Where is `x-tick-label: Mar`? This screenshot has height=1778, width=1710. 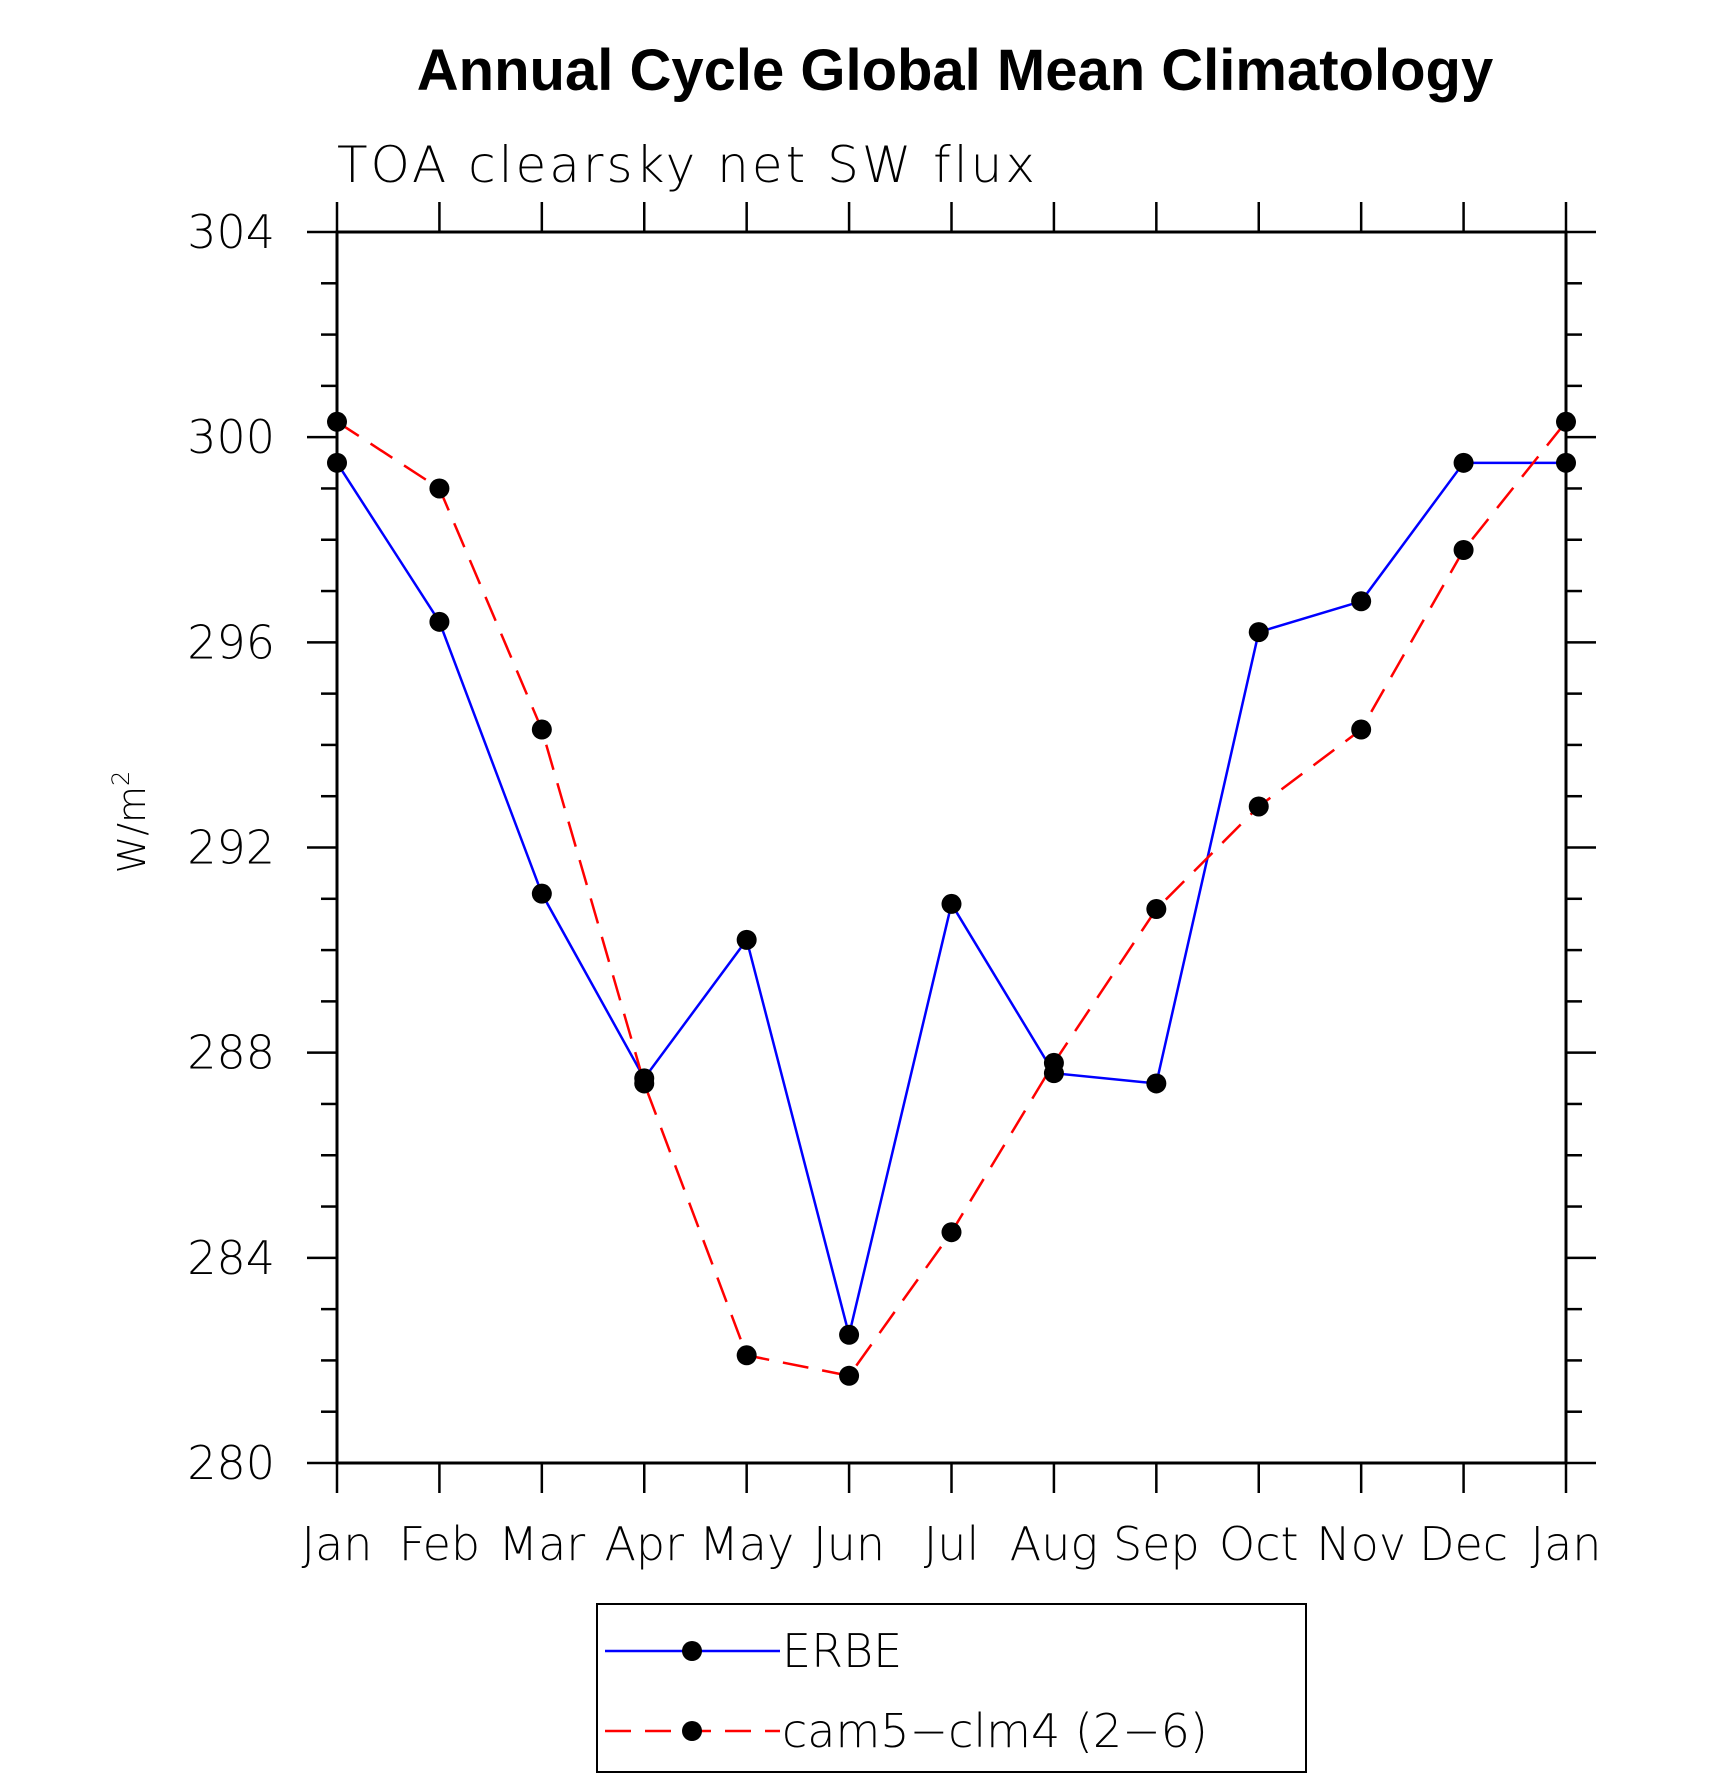 x-tick-label: Mar is located at coordinates (541, 1544).